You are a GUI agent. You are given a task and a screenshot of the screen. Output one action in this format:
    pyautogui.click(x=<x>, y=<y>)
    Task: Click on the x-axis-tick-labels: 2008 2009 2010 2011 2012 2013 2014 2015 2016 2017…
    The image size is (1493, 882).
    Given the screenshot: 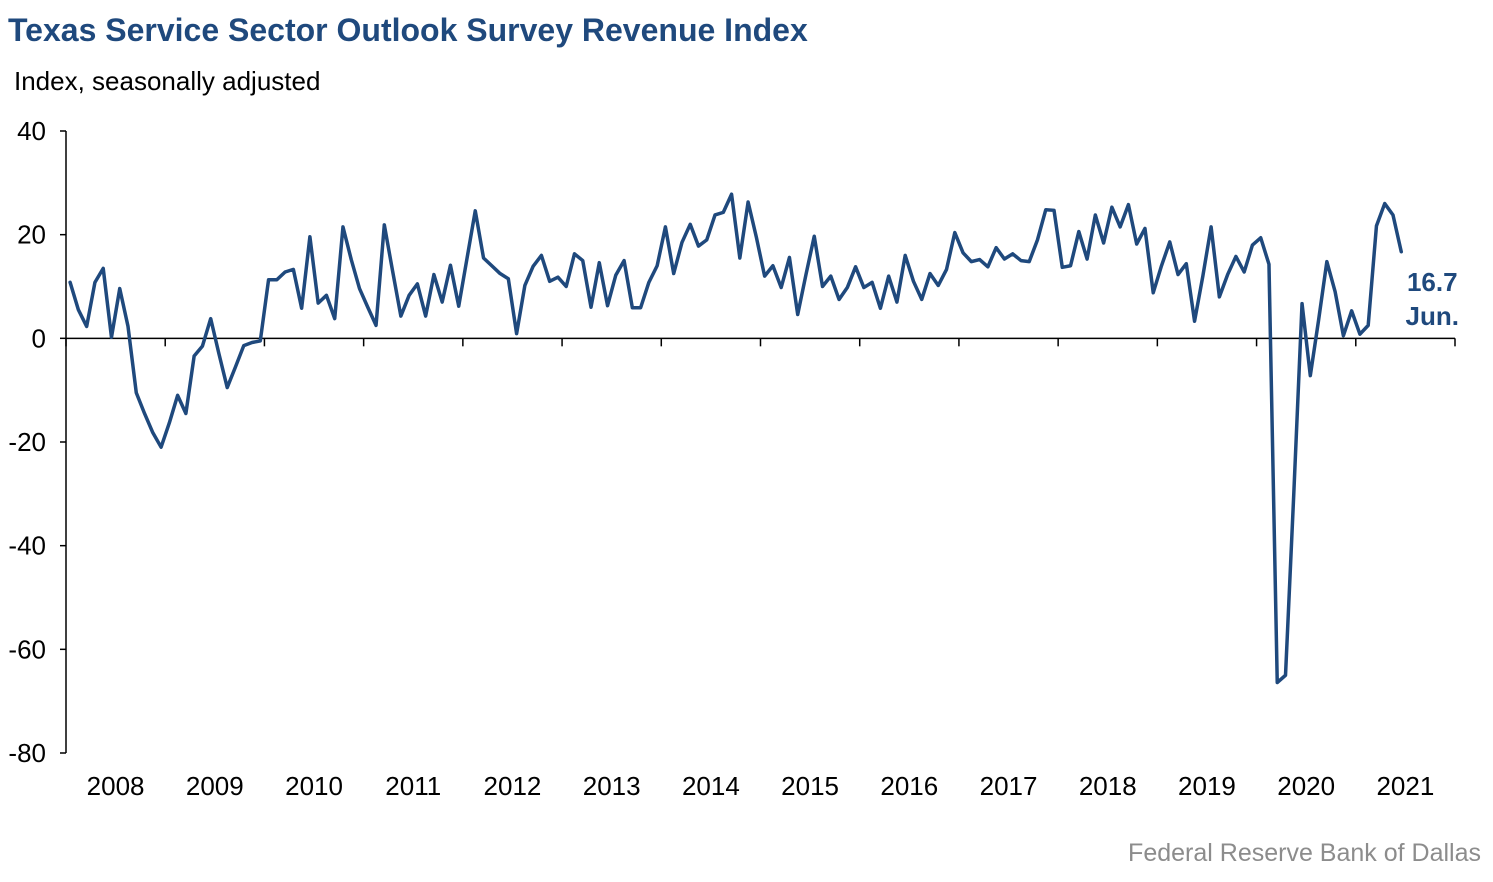 What is the action you would take?
    pyautogui.click(x=761, y=786)
    